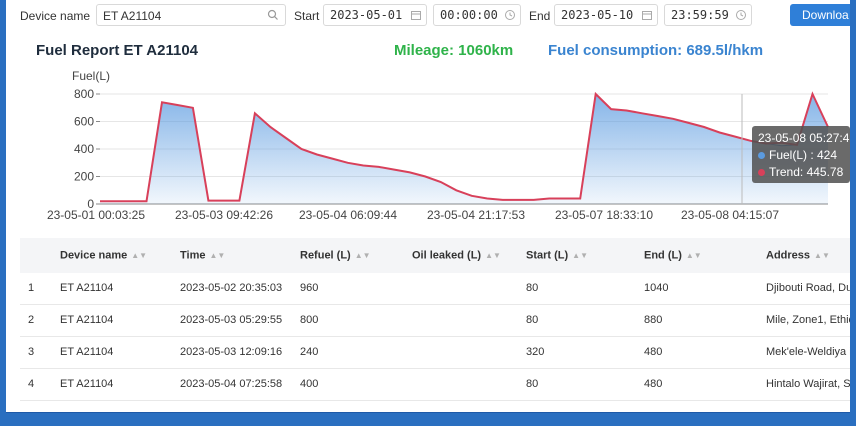  Describe the element at coordinates (84, 122) in the screenshot. I see `y-tick-label: 600` at that location.